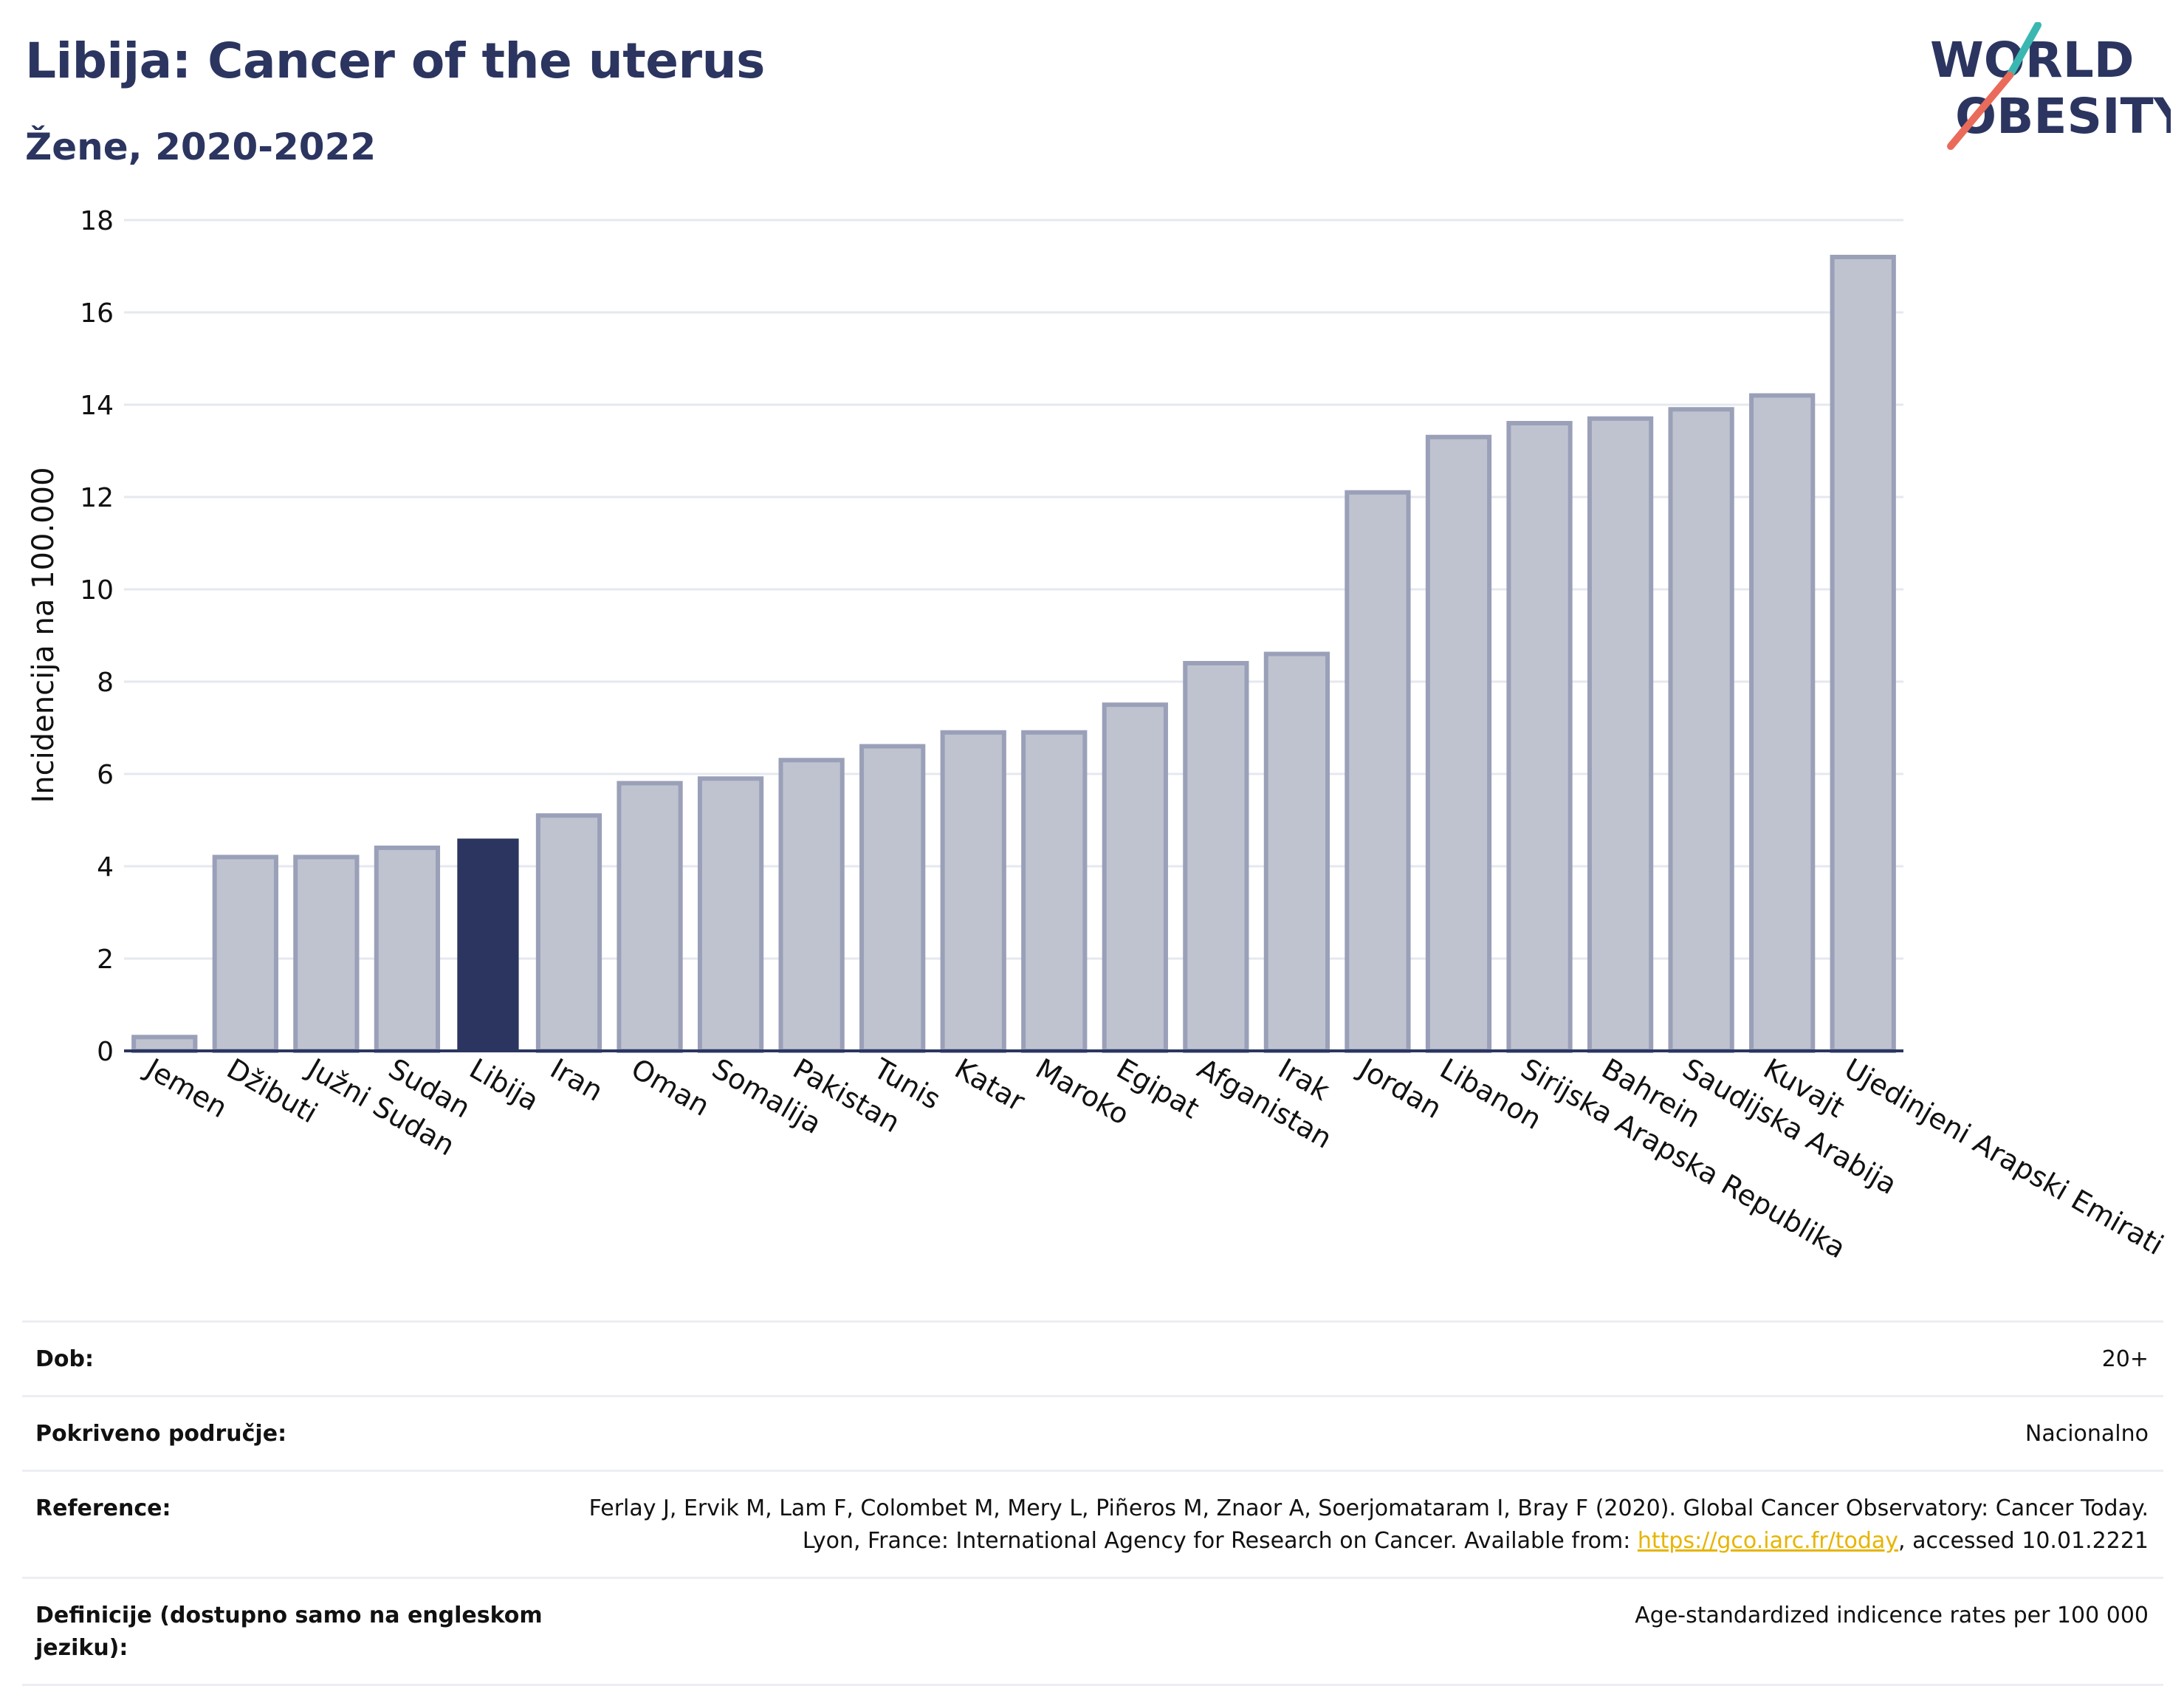 The height and width of the screenshot is (1686, 2184). Describe the element at coordinates (2125, 1359) in the screenshot. I see `meta-value-age: 20+` at that location.